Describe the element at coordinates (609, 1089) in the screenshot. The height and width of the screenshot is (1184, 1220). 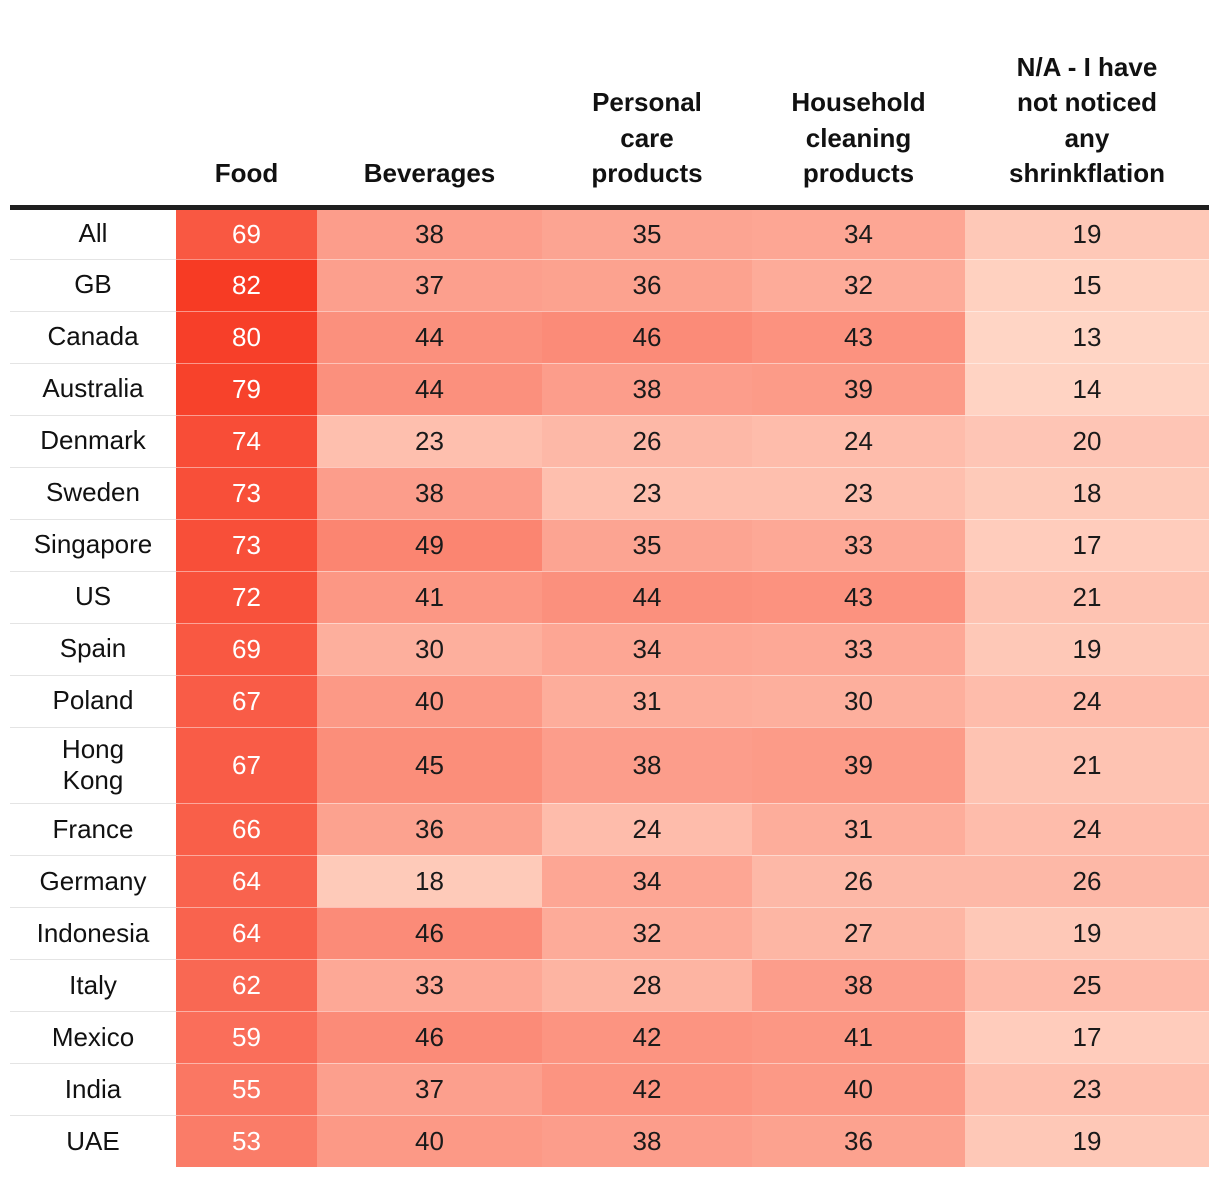
I see `table-row-india: India 55 37 42 40 23` at that location.